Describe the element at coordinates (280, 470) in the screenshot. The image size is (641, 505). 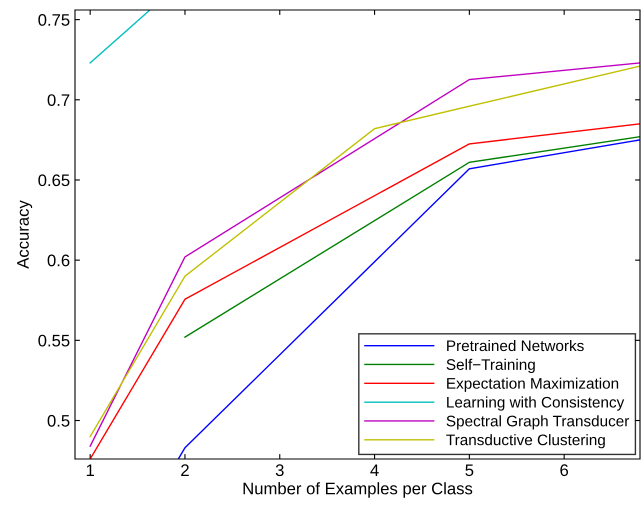
I see `x-tick-label: 3` at that location.